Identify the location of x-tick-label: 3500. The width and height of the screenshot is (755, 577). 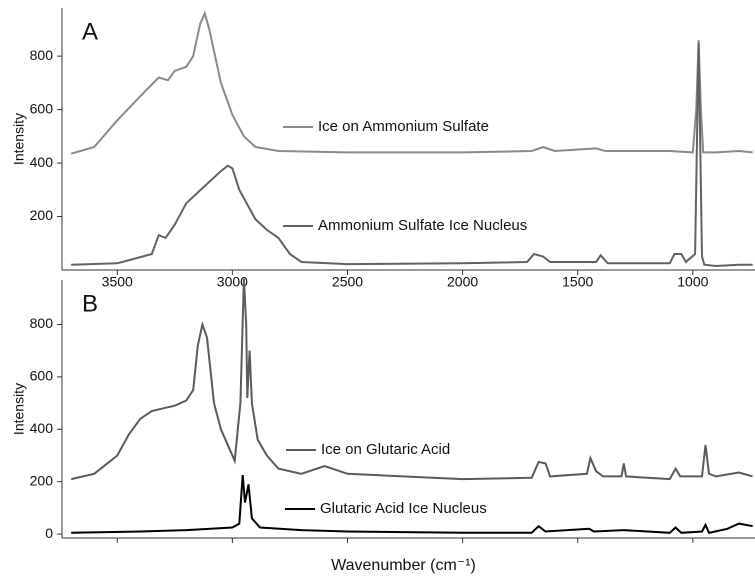
(117, 282).